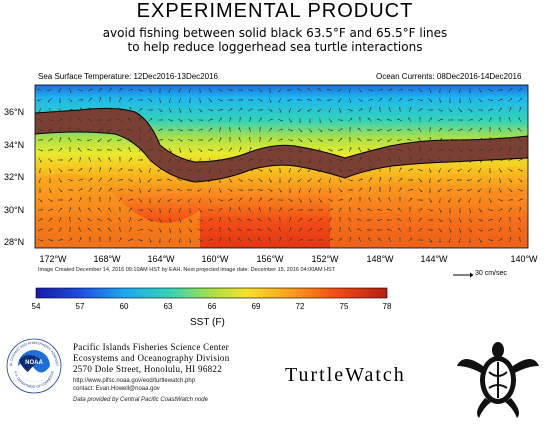 This screenshot has height=425, width=550. Describe the element at coordinates (116, 389) in the screenshot. I see `org-contact-link: contact: Evan.Howell@noaa.gov` at that location.